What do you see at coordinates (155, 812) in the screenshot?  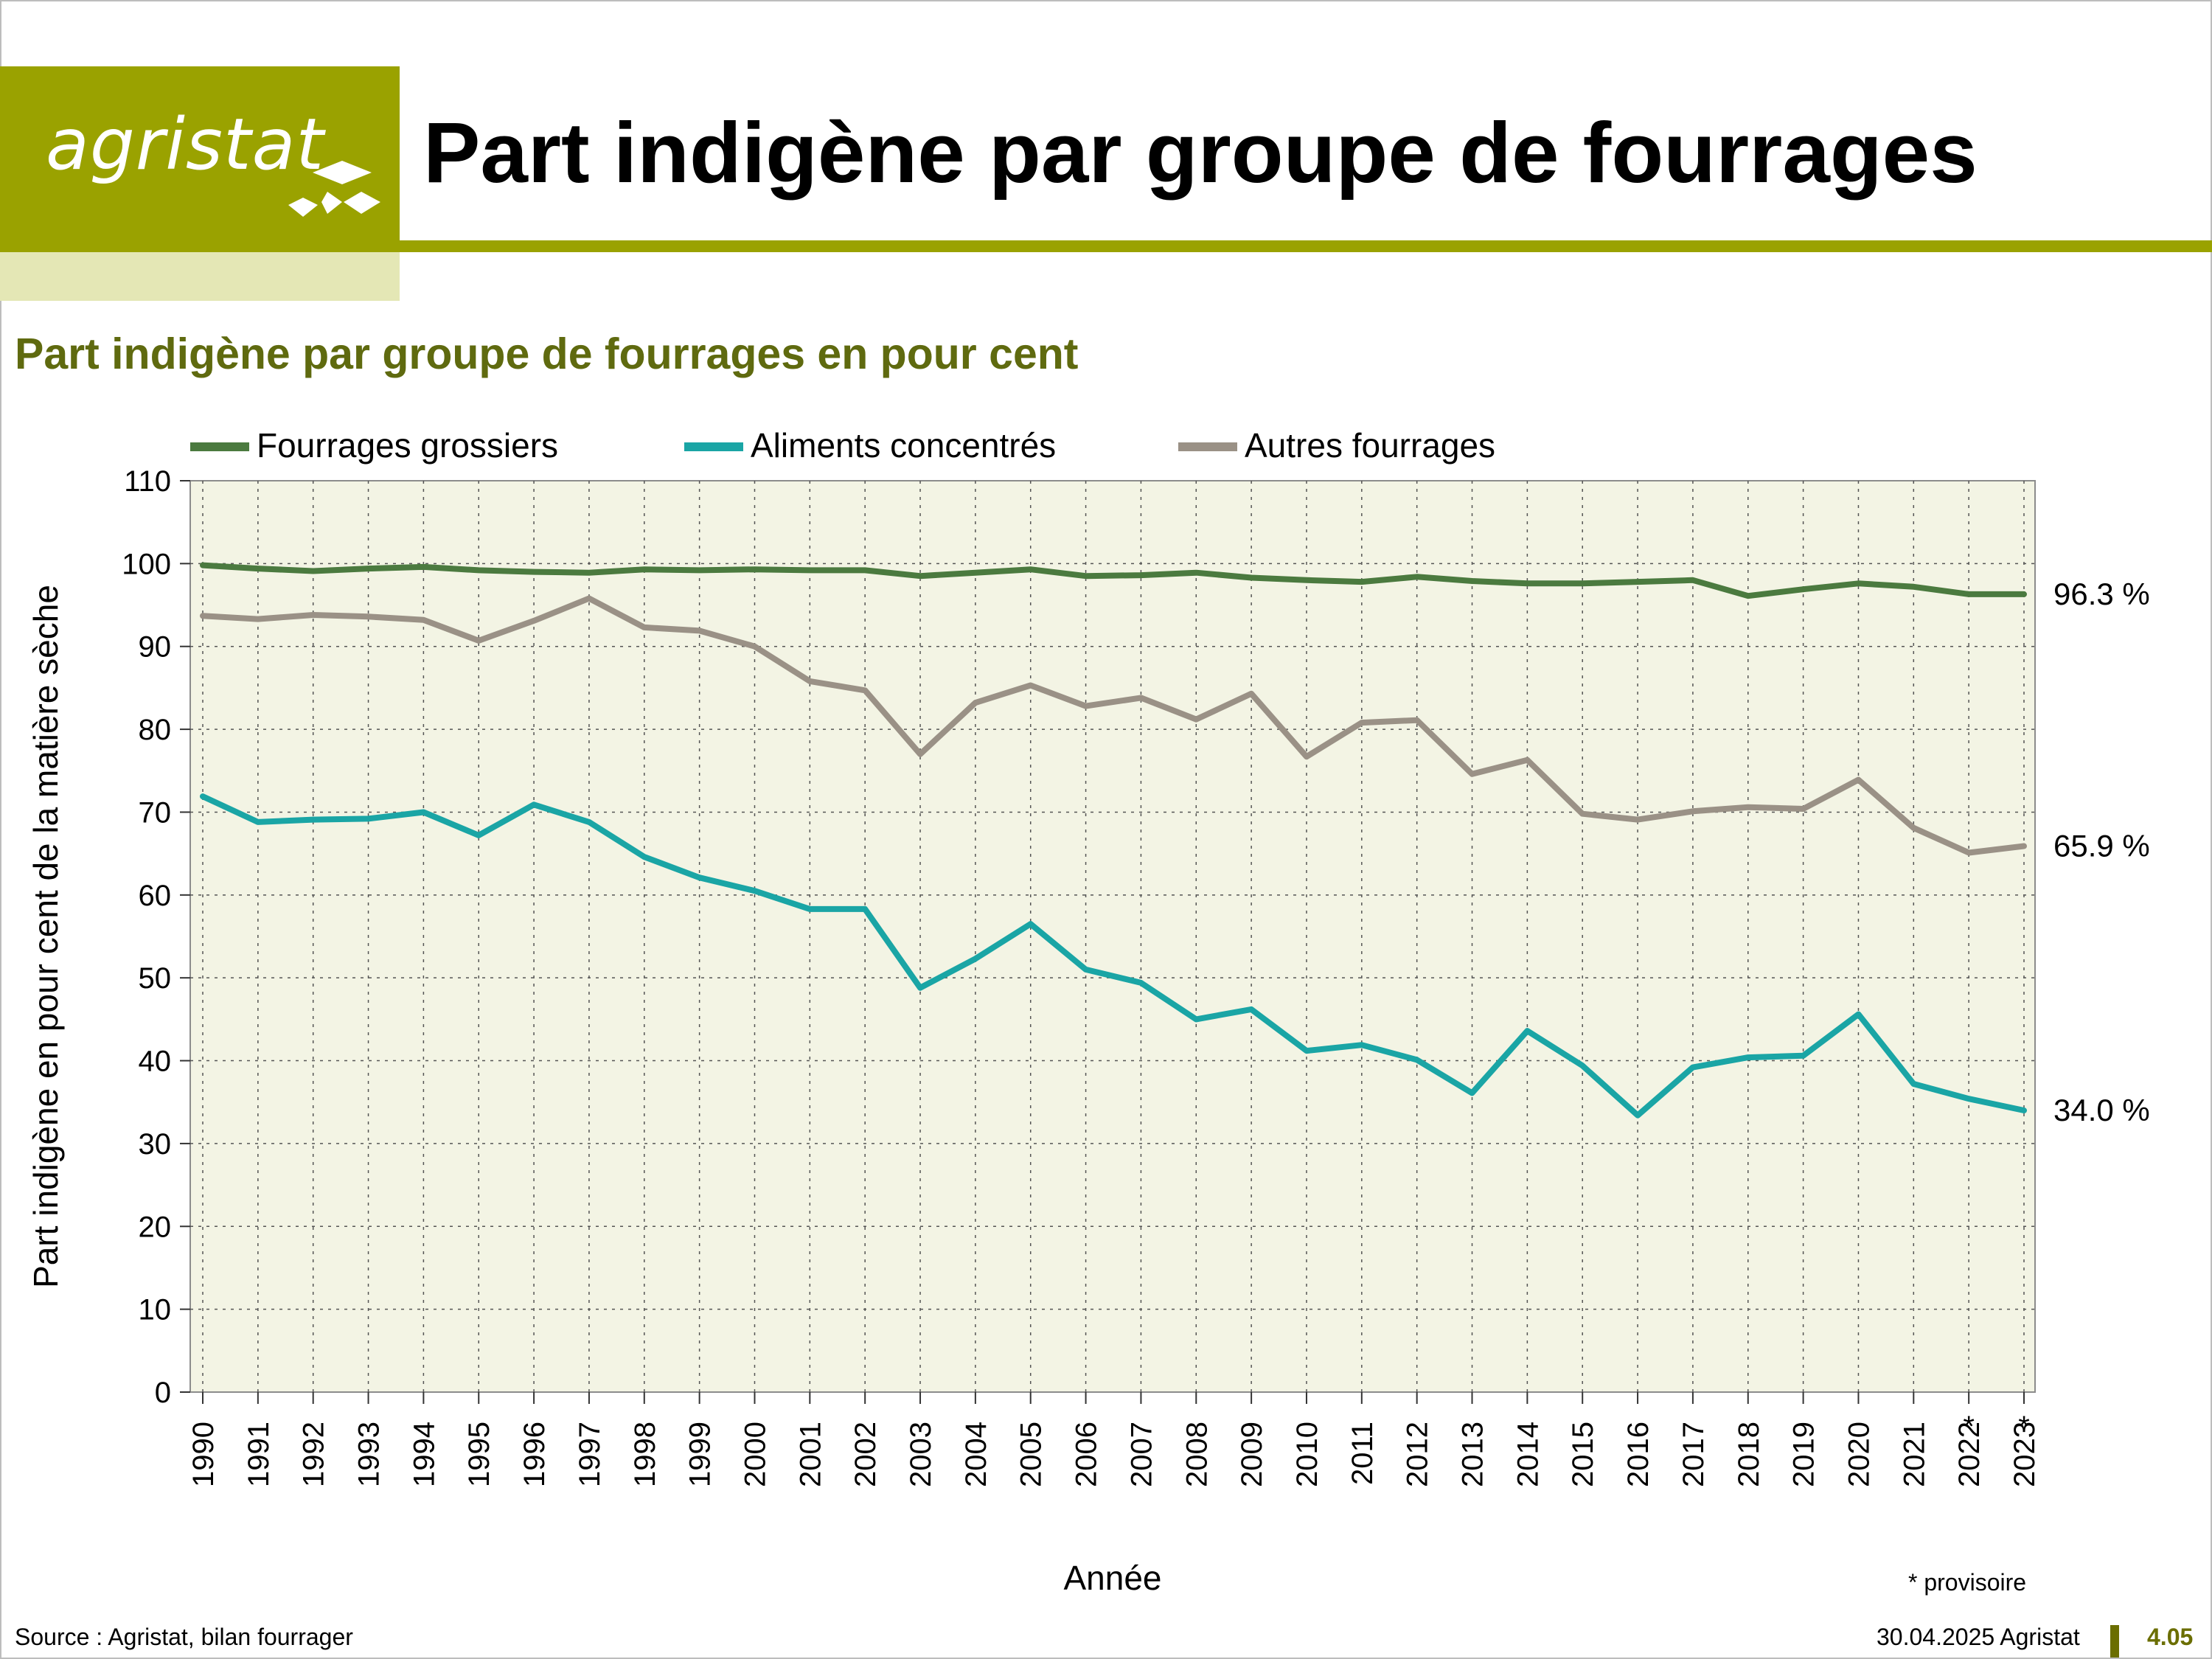 I see `y-tick-label: 70` at bounding box center [155, 812].